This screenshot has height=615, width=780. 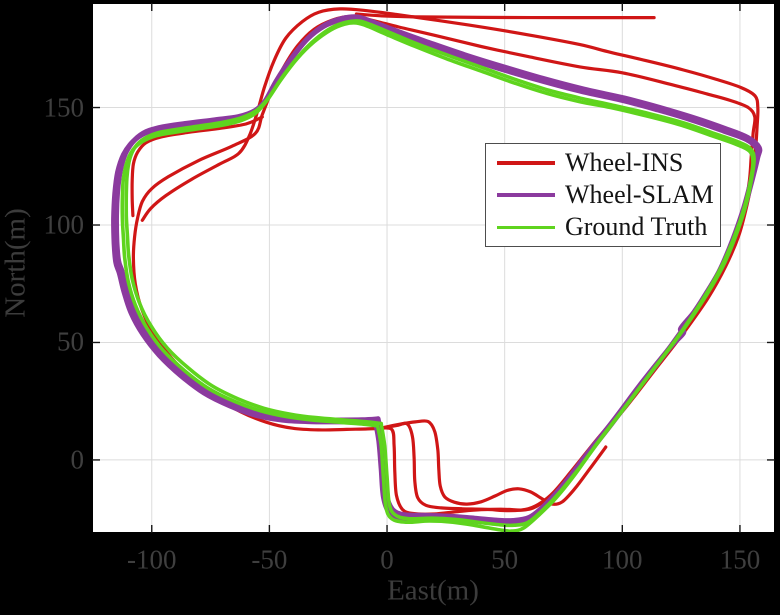 I want to click on y-tick-label: 0, so click(x=77, y=459).